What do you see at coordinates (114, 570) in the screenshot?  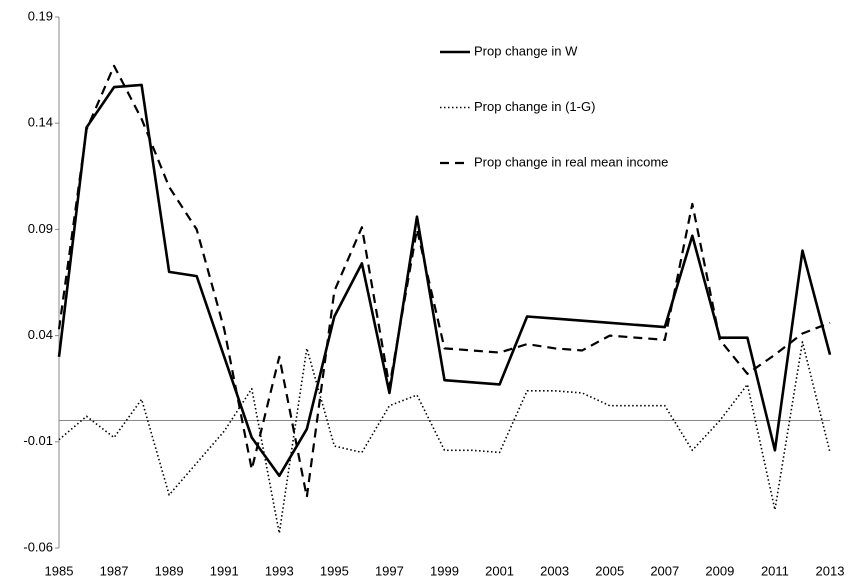 I see `x-tick-label: 1987` at bounding box center [114, 570].